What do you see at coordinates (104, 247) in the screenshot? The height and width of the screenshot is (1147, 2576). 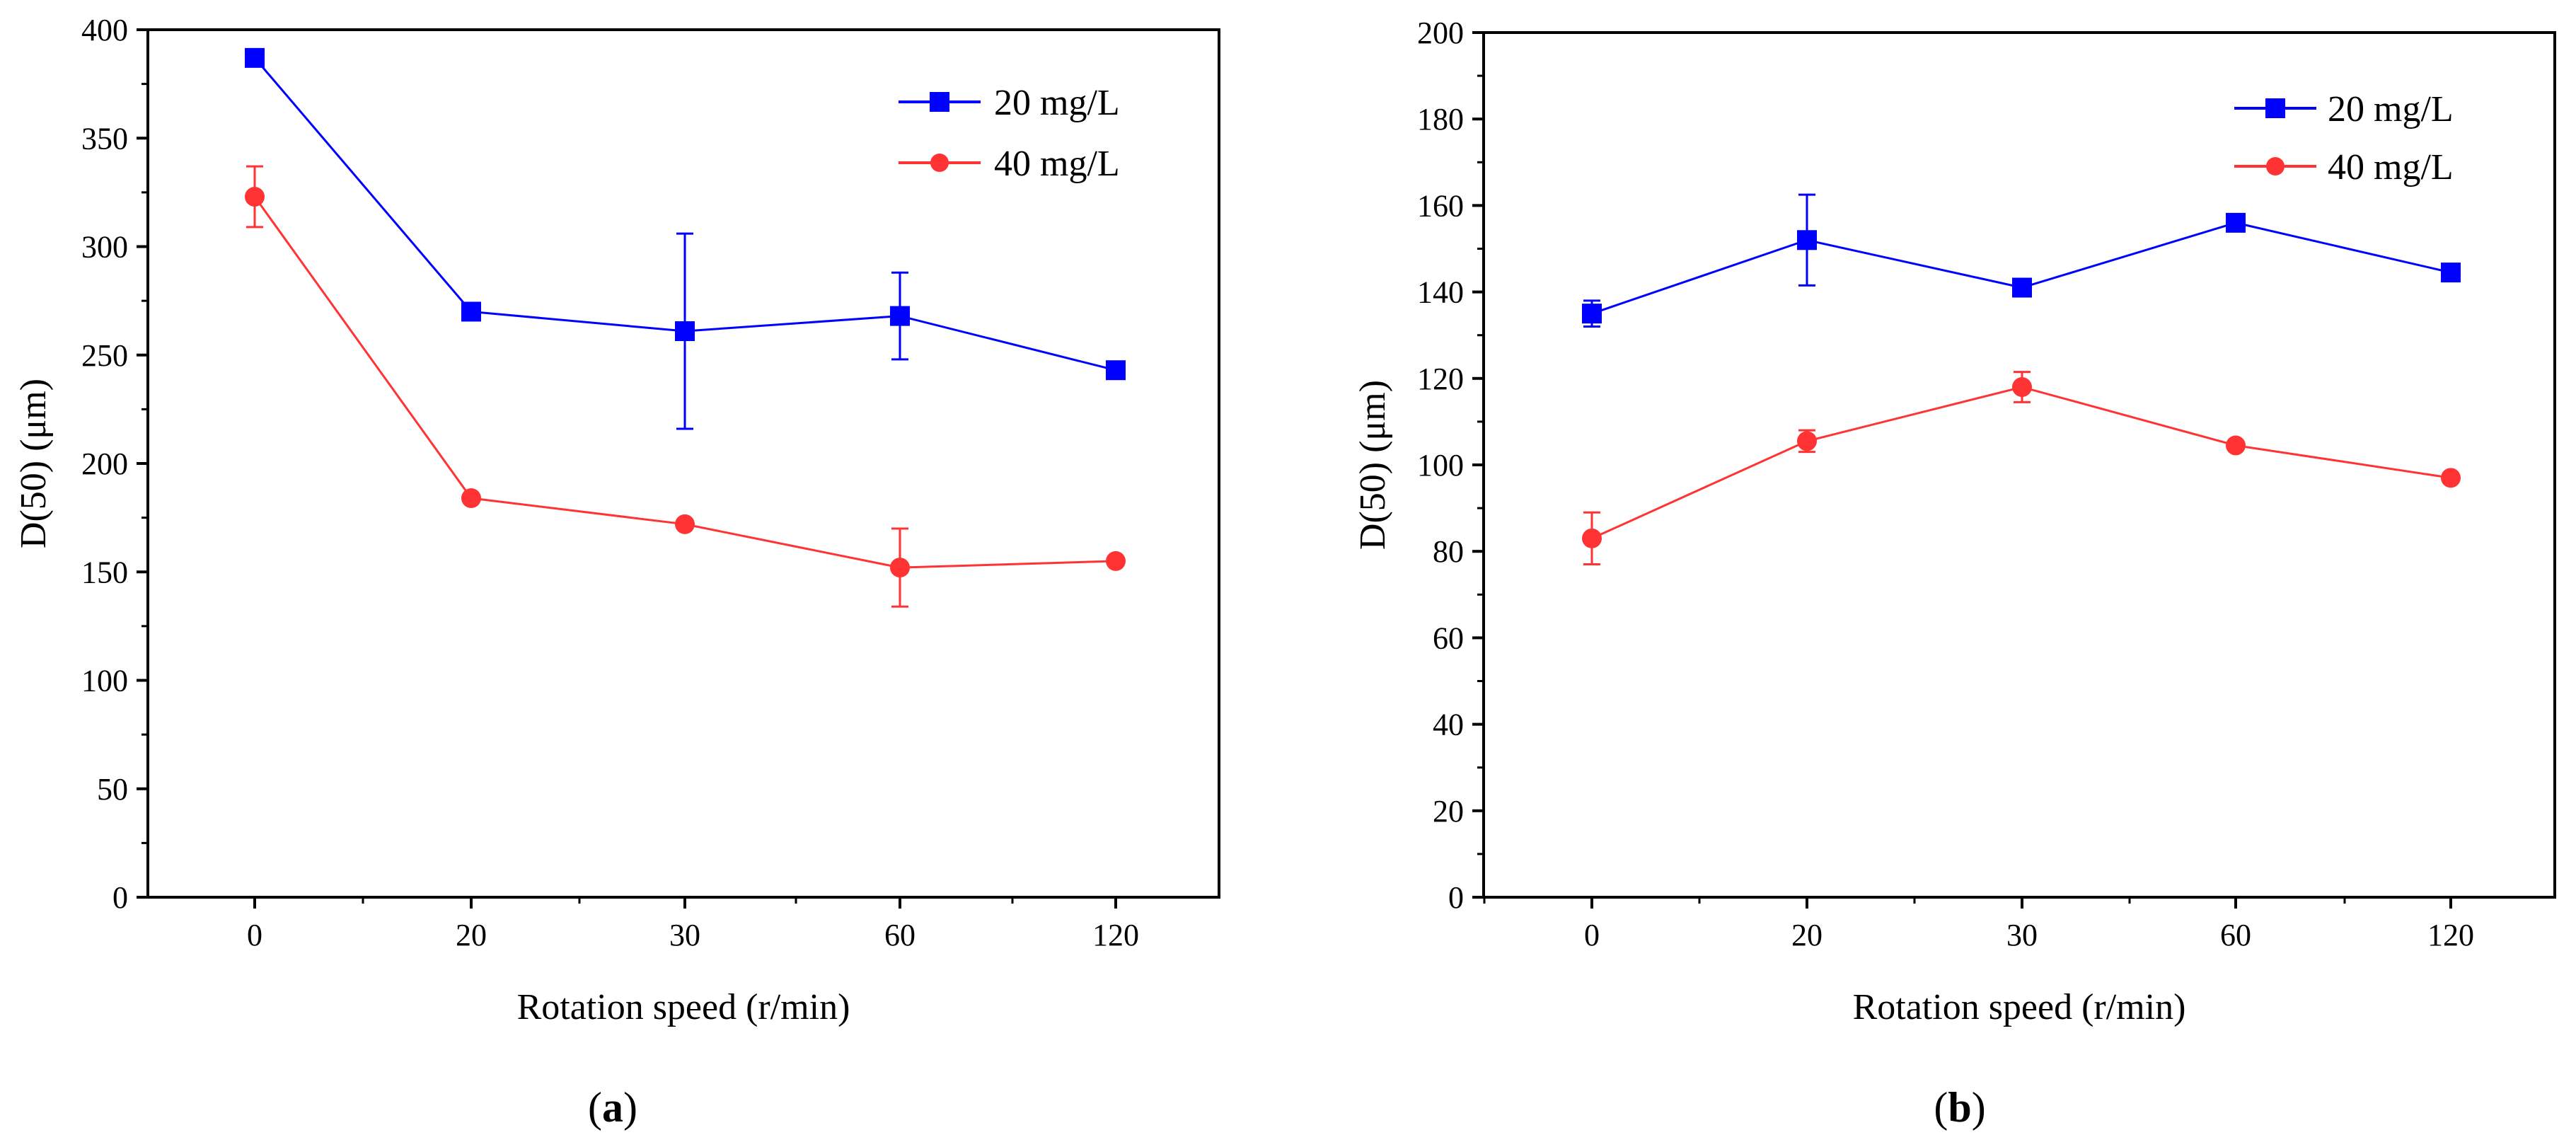 I see `y-tick-label: 300` at bounding box center [104, 247].